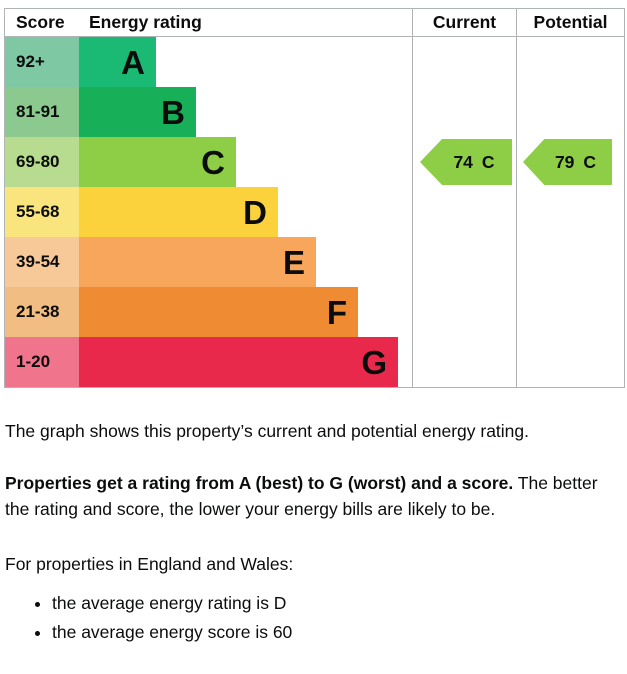 This screenshot has height=674, width=627. Describe the element at coordinates (149, 564) in the screenshot. I see `region-heading: For properties in England and Wales:` at that location.